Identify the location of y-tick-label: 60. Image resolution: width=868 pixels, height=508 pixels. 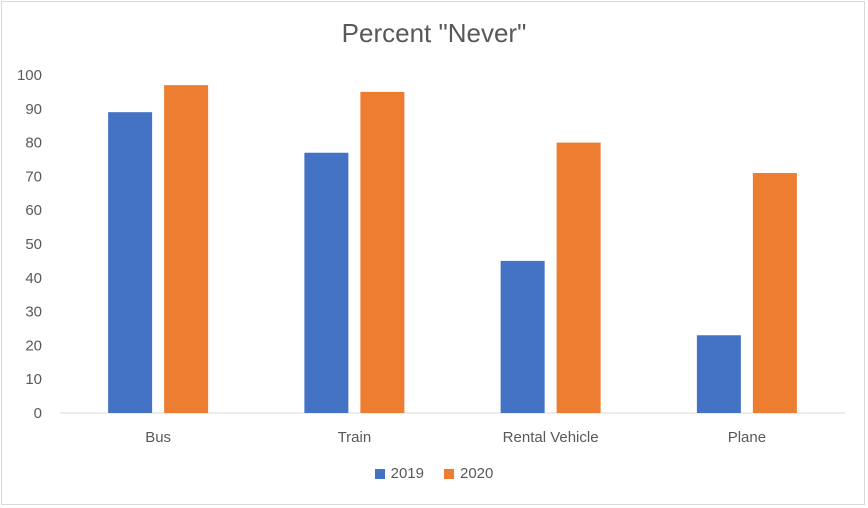
(33, 210).